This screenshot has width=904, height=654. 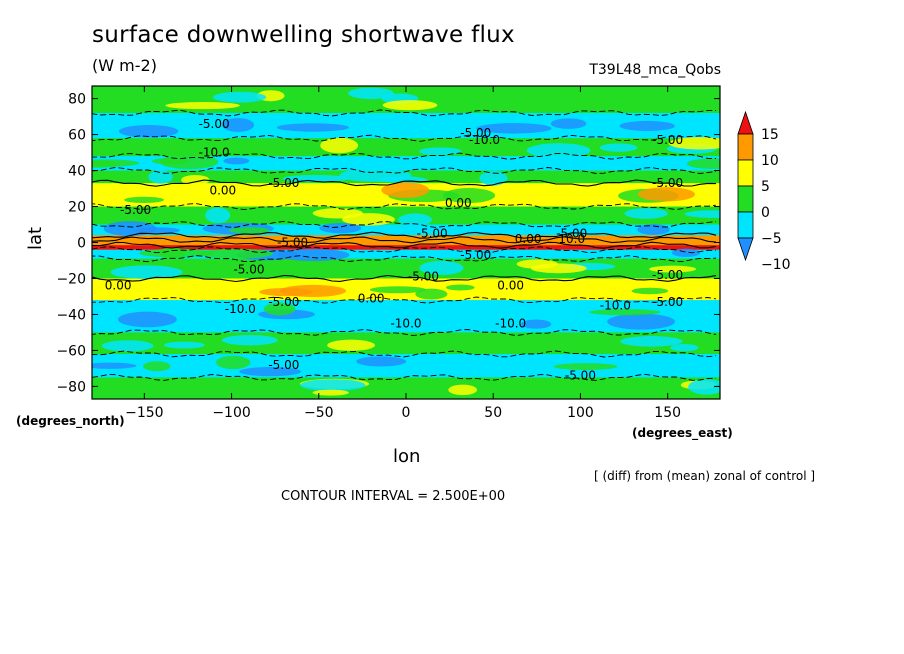 What do you see at coordinates (77, 172) in the screenshot?
I see `y-tick-label-6: 40` at bounding box center [77, 172].